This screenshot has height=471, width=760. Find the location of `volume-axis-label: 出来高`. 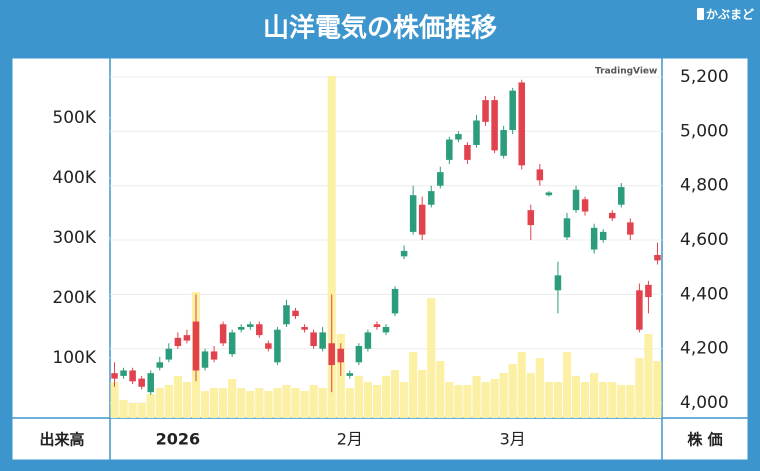

volume-axis-label: 出来高 is located at coordinates (61, 440).